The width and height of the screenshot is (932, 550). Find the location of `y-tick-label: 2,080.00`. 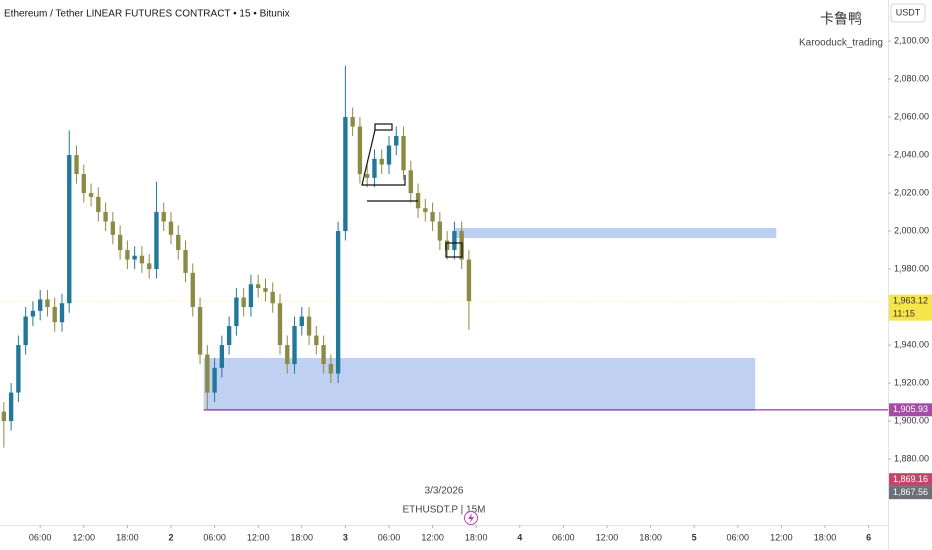

y-tick-label: 2,080.00 is located at coordinates (911, 78).